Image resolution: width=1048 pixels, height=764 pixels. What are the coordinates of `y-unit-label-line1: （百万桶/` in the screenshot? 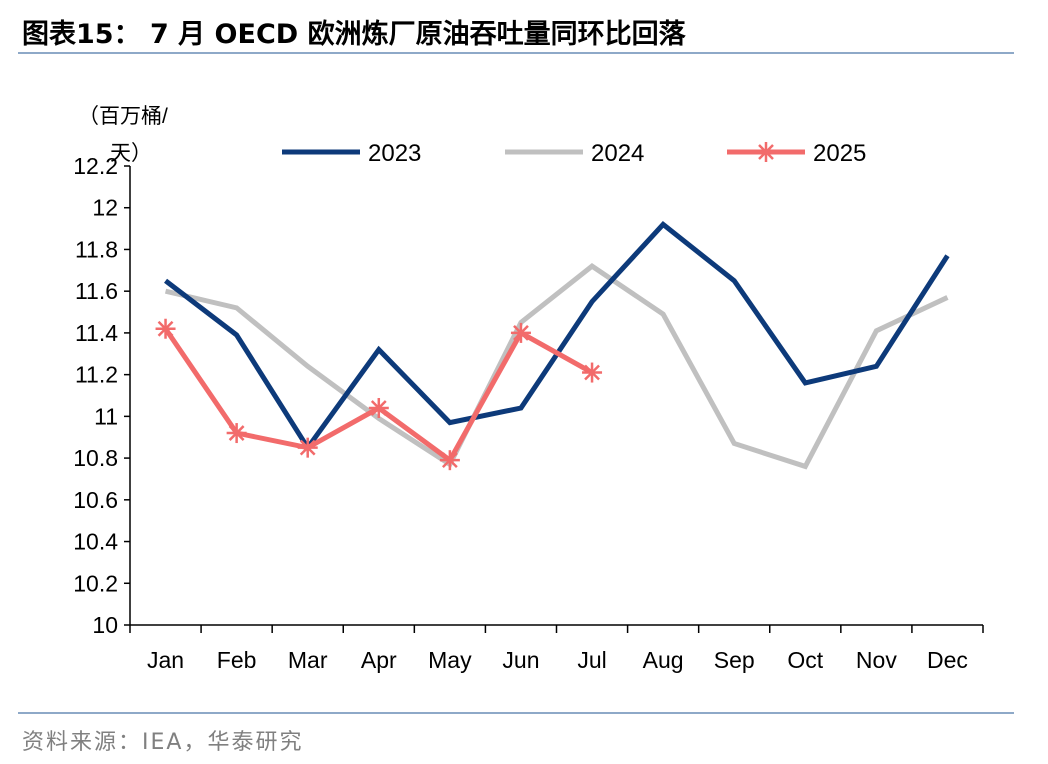 It's located at (123, 116).